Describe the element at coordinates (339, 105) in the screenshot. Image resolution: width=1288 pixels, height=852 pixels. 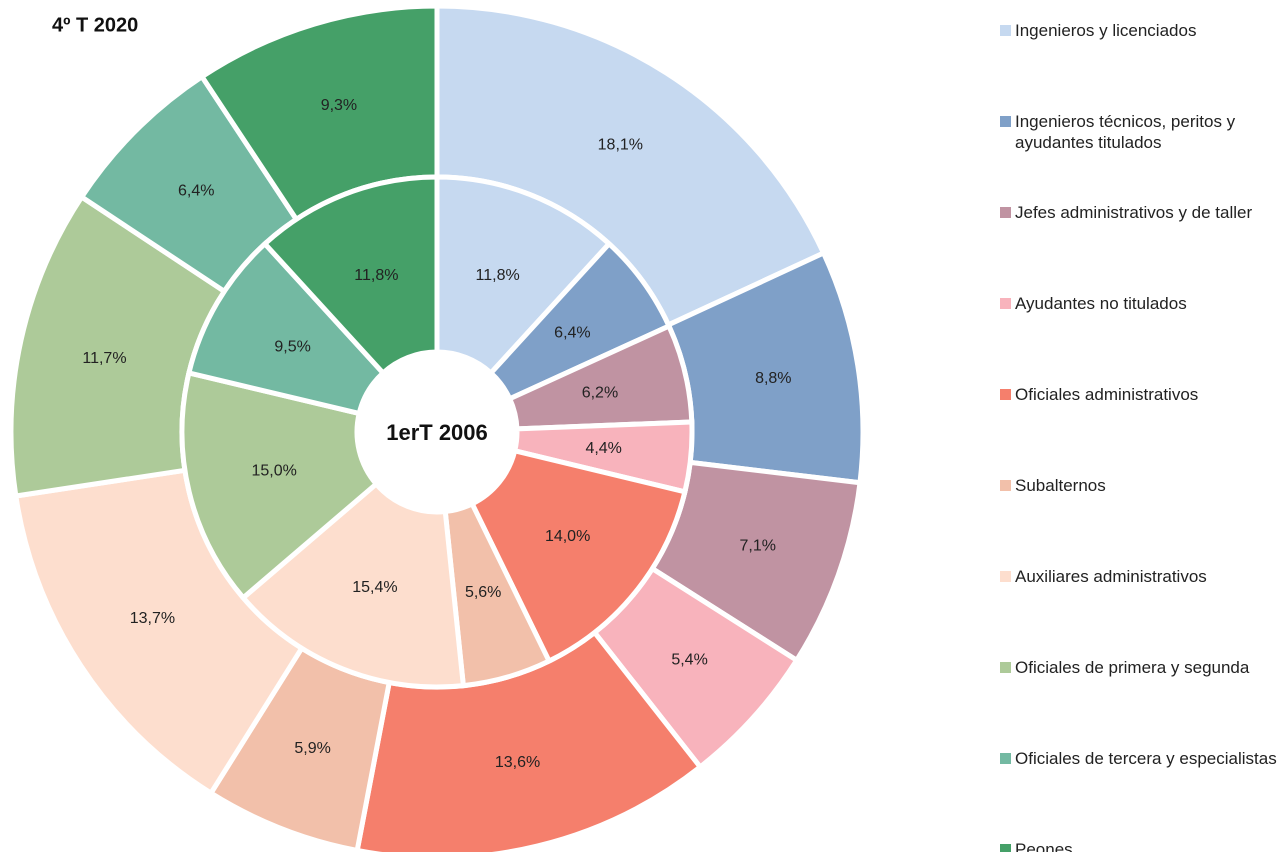
I see `value-label: 9,3%` at that location.